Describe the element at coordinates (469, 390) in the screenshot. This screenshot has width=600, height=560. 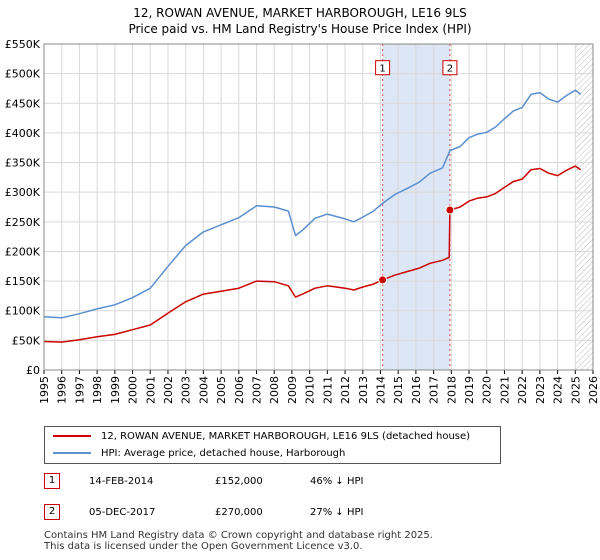
I see `x-tick-label: 2019` at that location.